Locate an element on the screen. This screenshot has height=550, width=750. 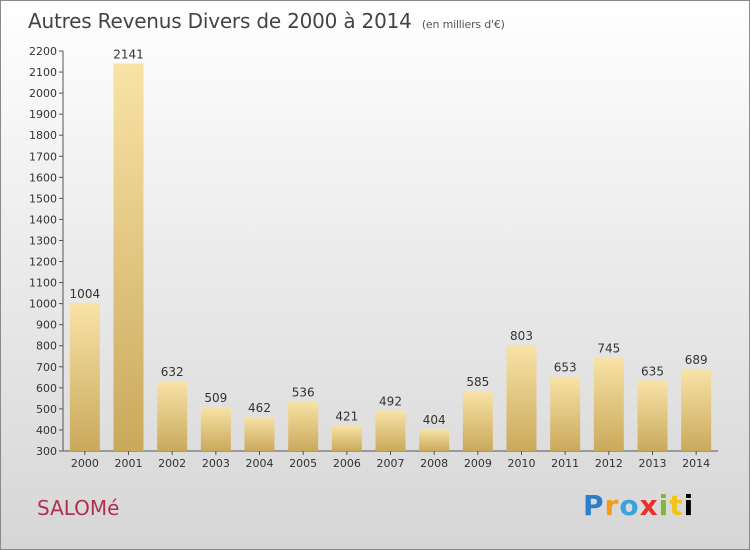
x-tick-label: 2014 is located at coordinates (696, 463).